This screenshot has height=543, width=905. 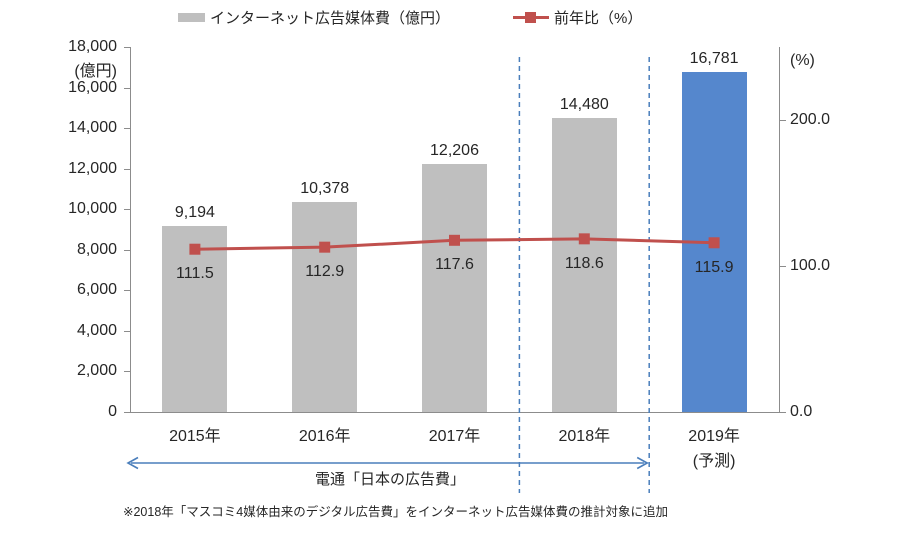 What do you see at coordinates (455, 412) in the screenshot?
I see `x-axis-line` at bounding box center [455, 412].